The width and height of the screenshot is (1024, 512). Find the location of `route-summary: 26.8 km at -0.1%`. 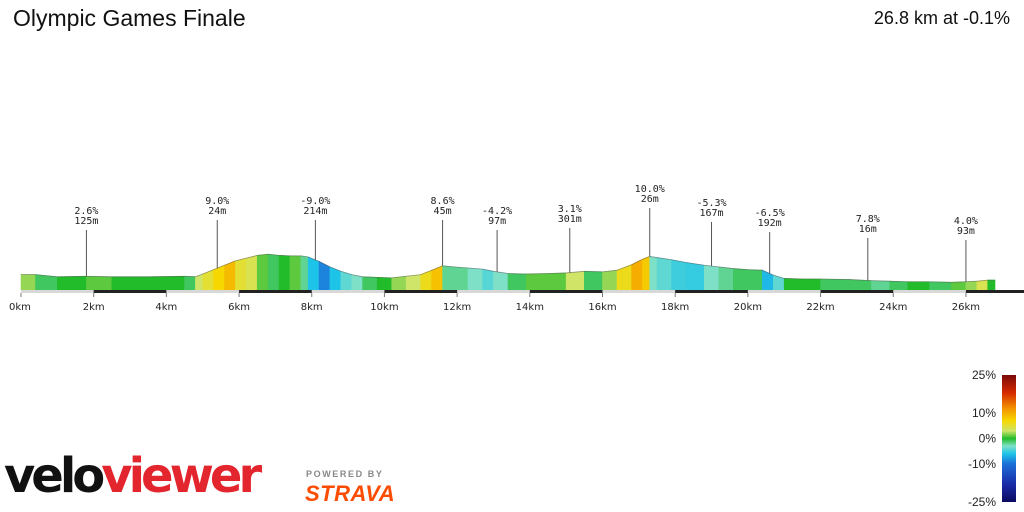

route-summary: 26.8 km at -0.1% is located at coordinates (941, 18).